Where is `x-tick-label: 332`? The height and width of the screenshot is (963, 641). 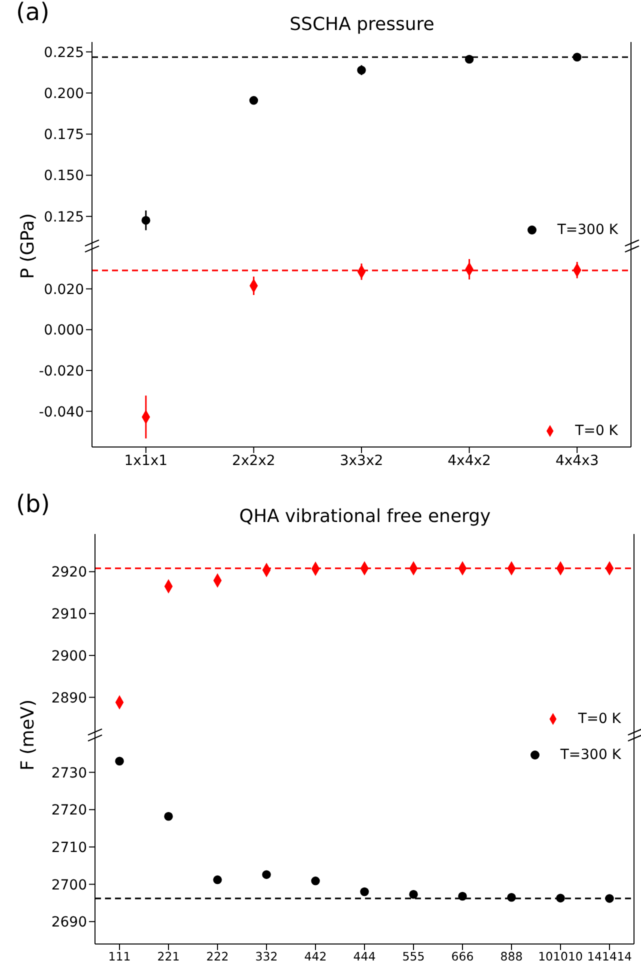
x-tick-label: 332 is located at coordinates (266, 956).